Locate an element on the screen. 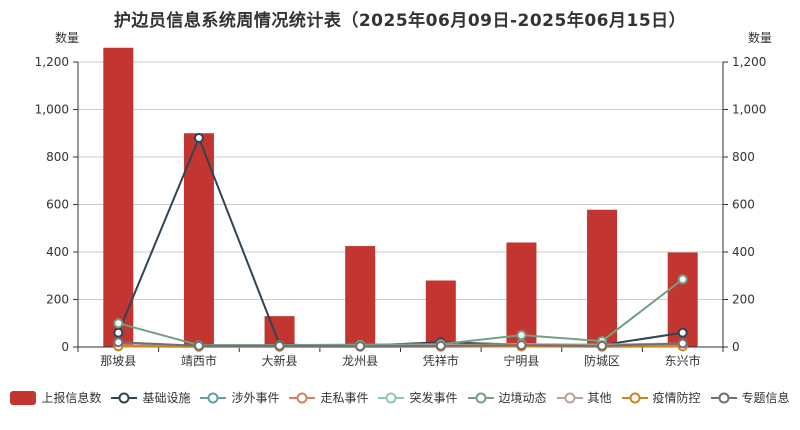 Image resolution: width=800 pixels, height=430 pixels. legend-item-疫情防控: 疫情防控 is located at coordinates (661, 397).